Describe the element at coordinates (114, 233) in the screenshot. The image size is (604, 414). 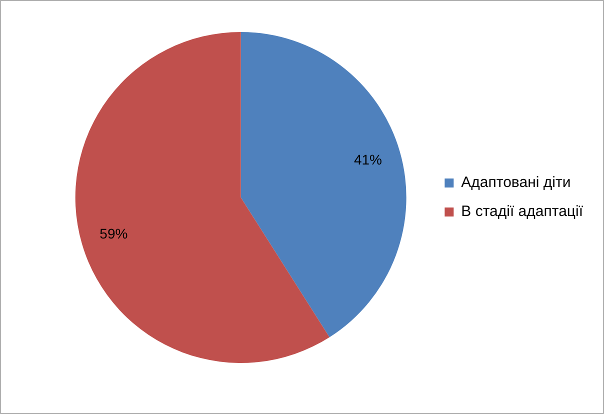
I see `data-label: 59%` at that location.